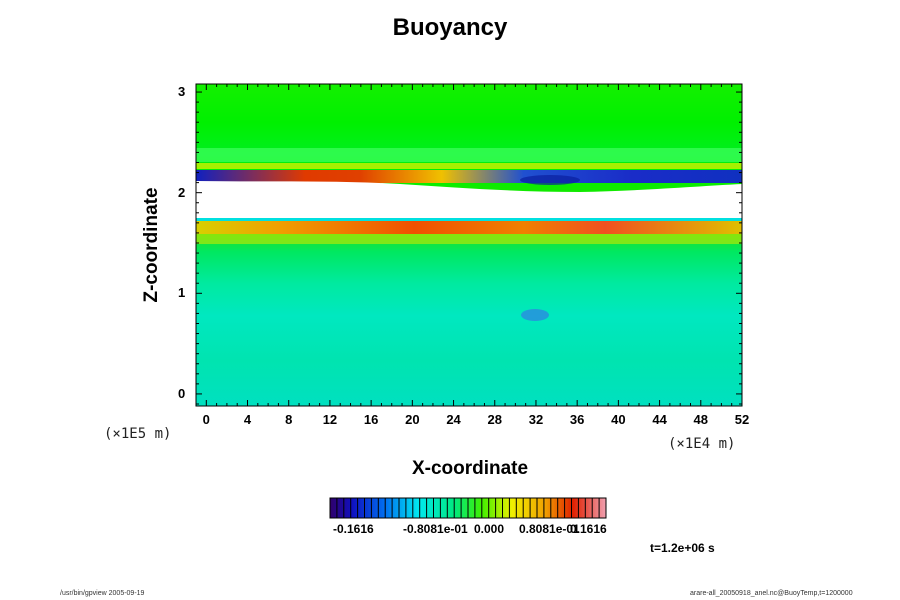 The width and height of the screenshot is (900, 600). What do you see at coordinates (470, 468) in the screenshot?
I see `x-axis-label: X-coordinate` at bounding box center [470, 468].